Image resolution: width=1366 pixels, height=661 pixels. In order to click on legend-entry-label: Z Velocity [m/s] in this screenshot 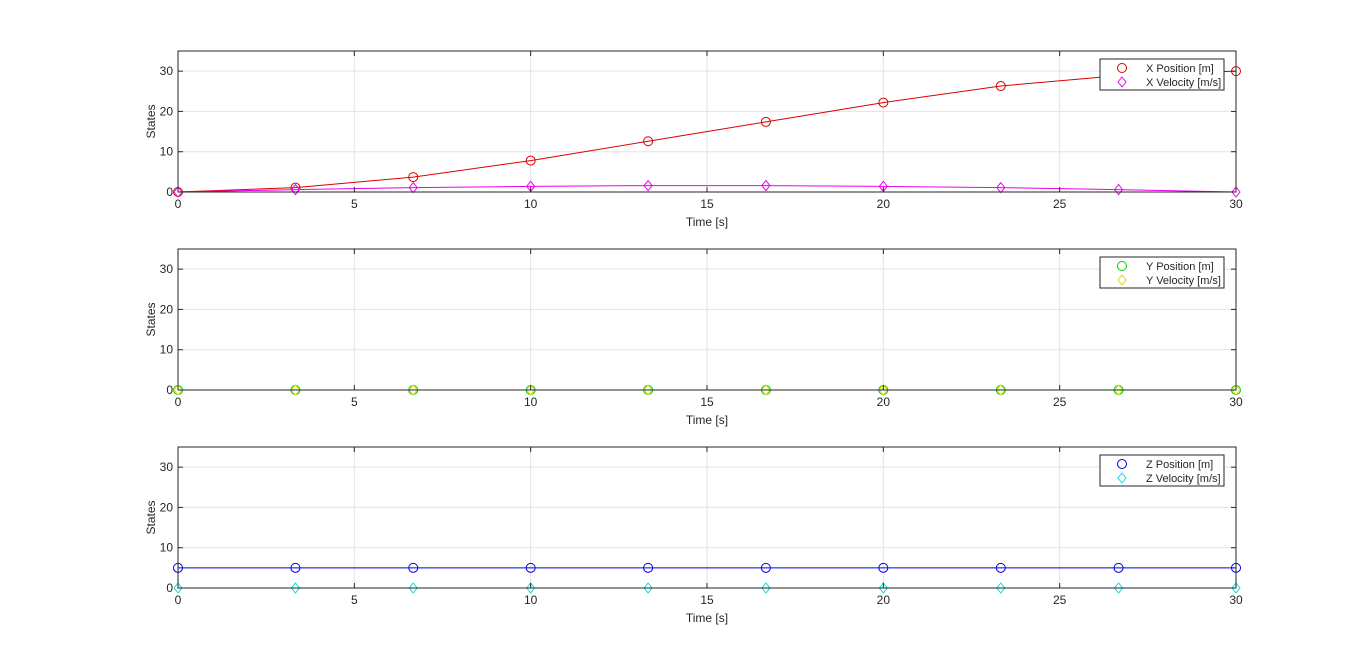, I will do `click(1183, 479)`.